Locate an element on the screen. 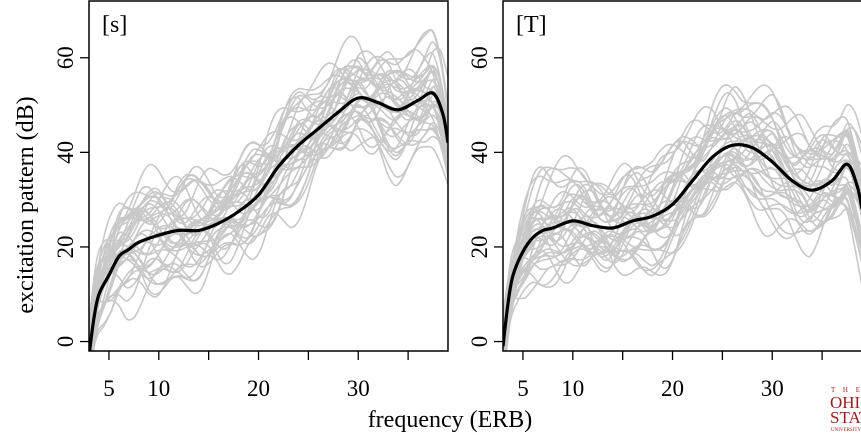 The height and width of the screenshot is (435, 861). y-axis-t: 0 20 40 60 is located at coordinates (485, 196).